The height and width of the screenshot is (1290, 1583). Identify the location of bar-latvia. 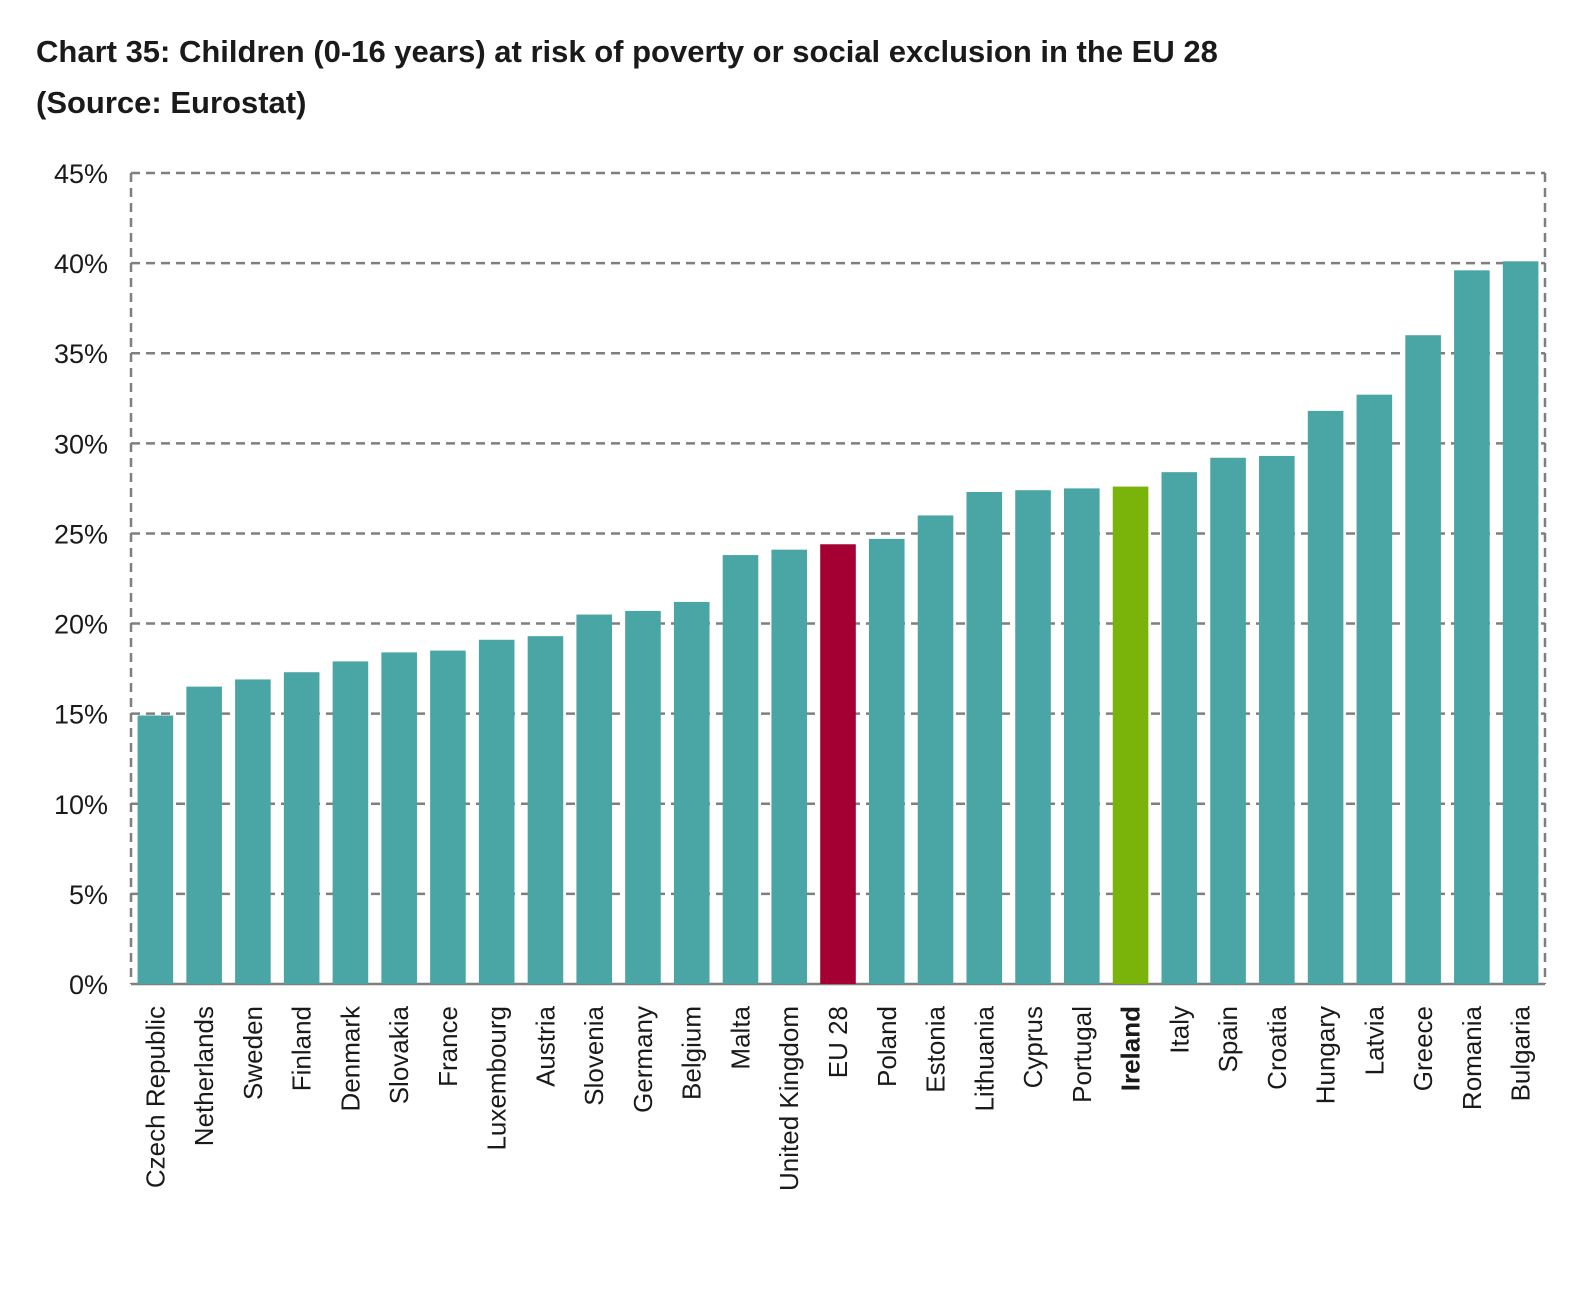
(1374, 689).